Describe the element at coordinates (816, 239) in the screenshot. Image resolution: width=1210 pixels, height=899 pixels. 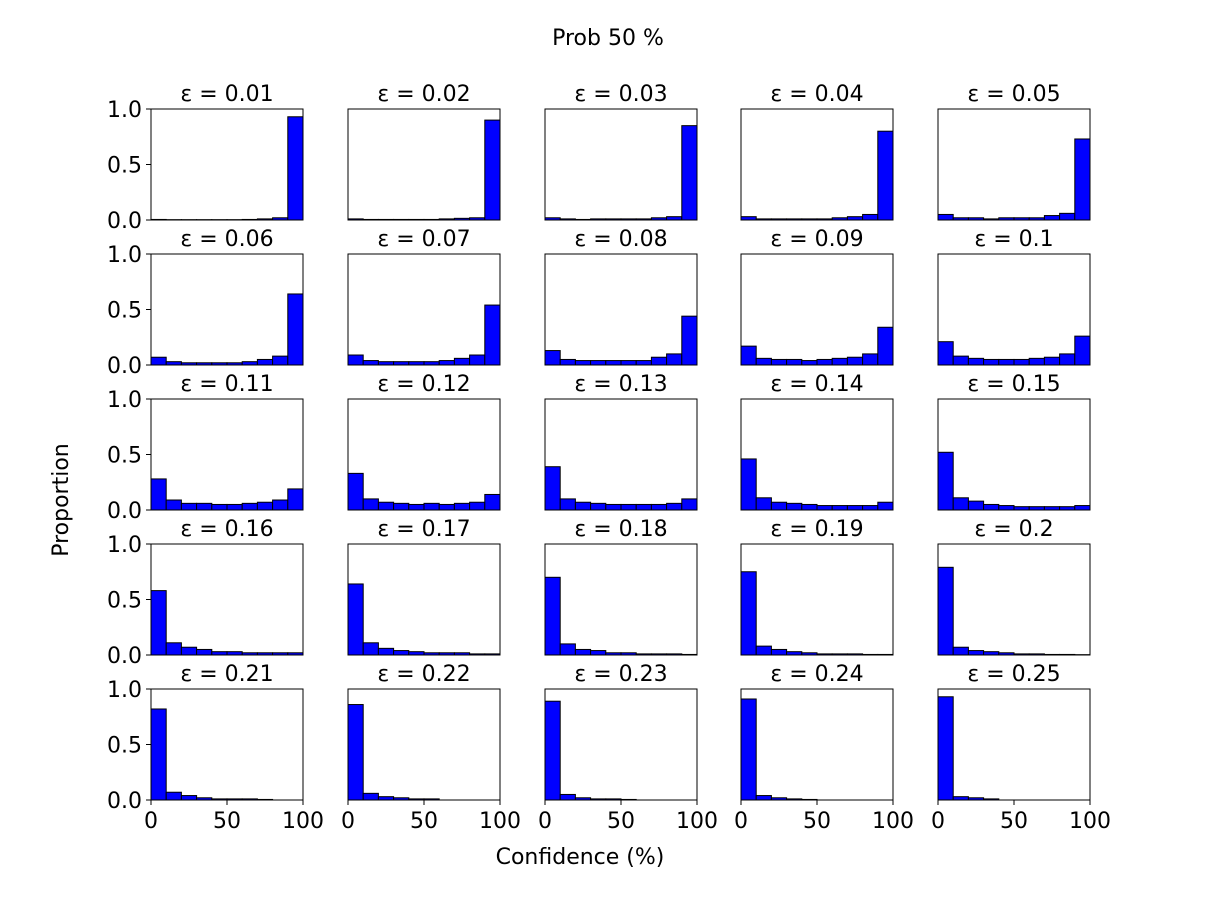
I see `panel-title: ε = 0.09` at that location.